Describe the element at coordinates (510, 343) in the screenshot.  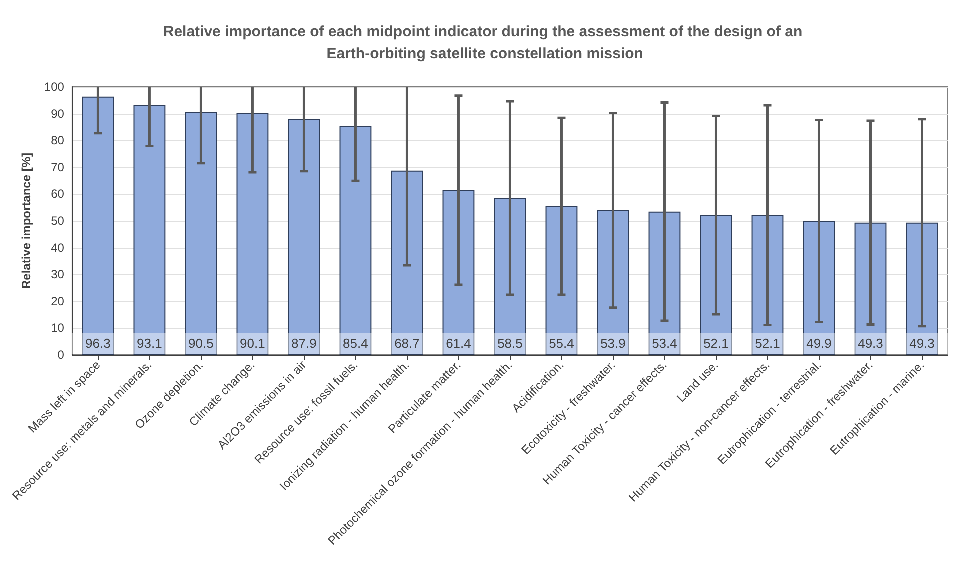
I see `data-label: 58.5` at that location.